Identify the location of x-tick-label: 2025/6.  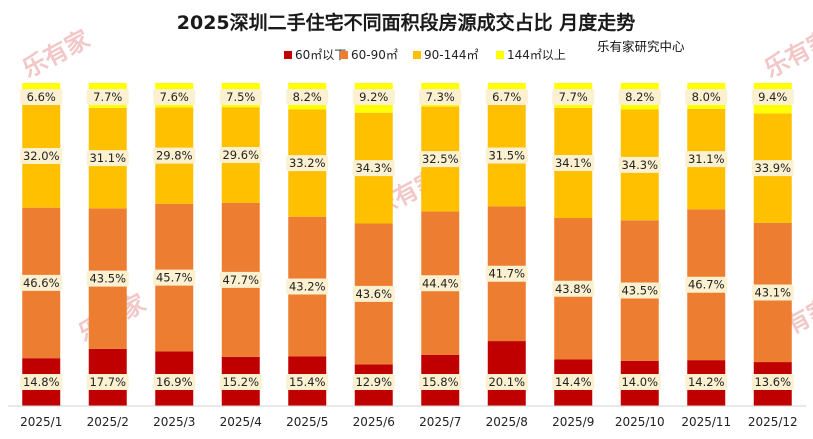
(374, 422).